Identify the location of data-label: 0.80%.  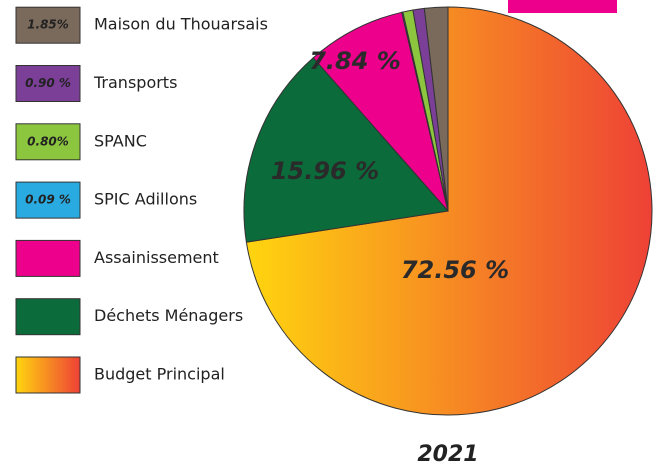
(48, 141).